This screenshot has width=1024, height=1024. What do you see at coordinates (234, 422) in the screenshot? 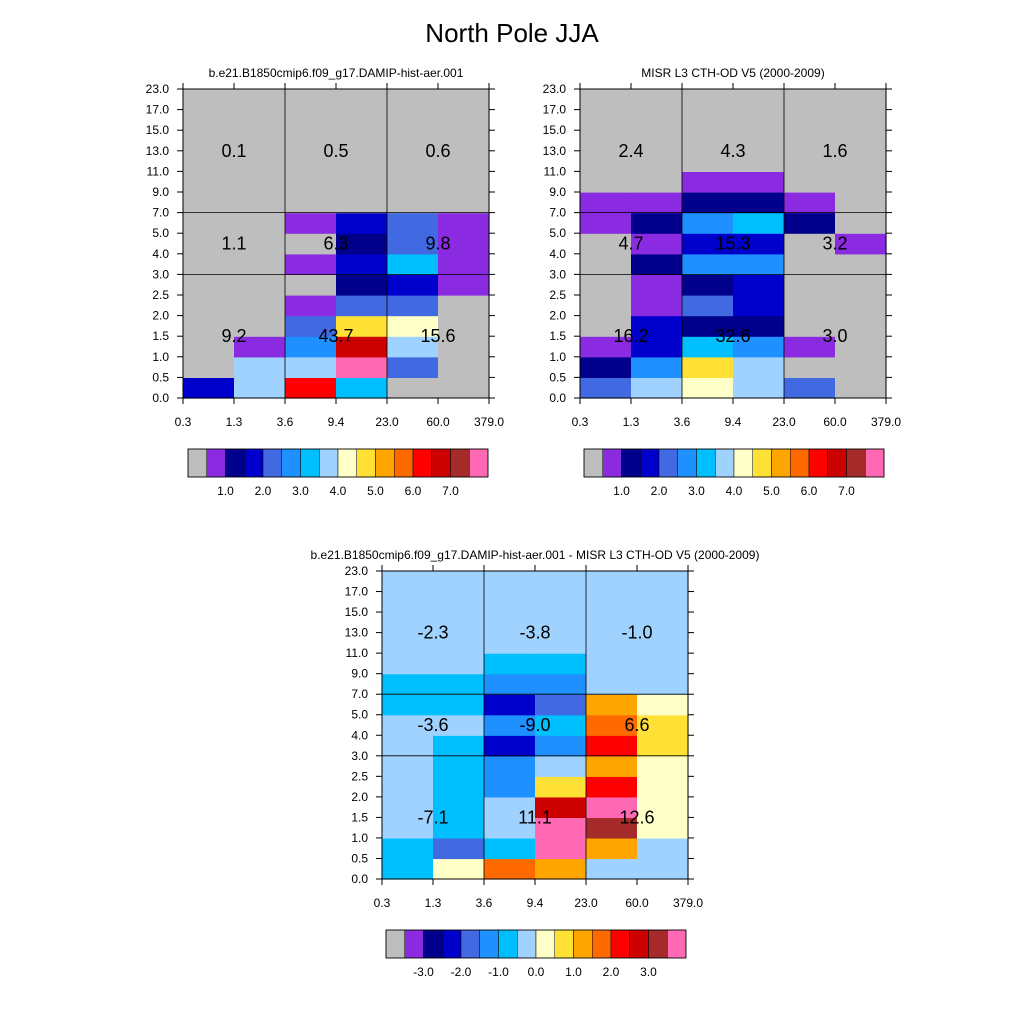
I see `x-tick-label: 1.3` at bounding box center [234, 422].